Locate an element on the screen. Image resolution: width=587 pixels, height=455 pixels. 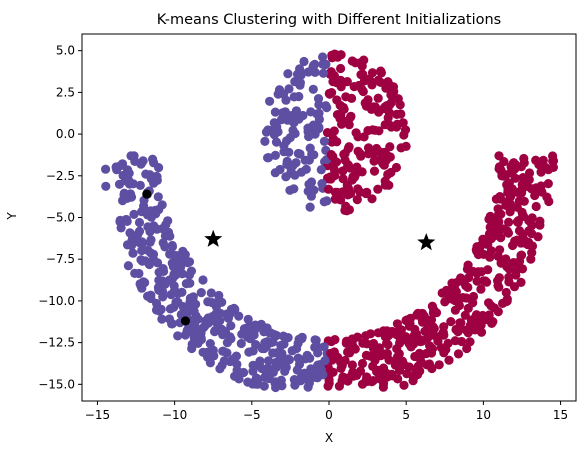
centroid-star-marker is located at coordinates (213, 238).